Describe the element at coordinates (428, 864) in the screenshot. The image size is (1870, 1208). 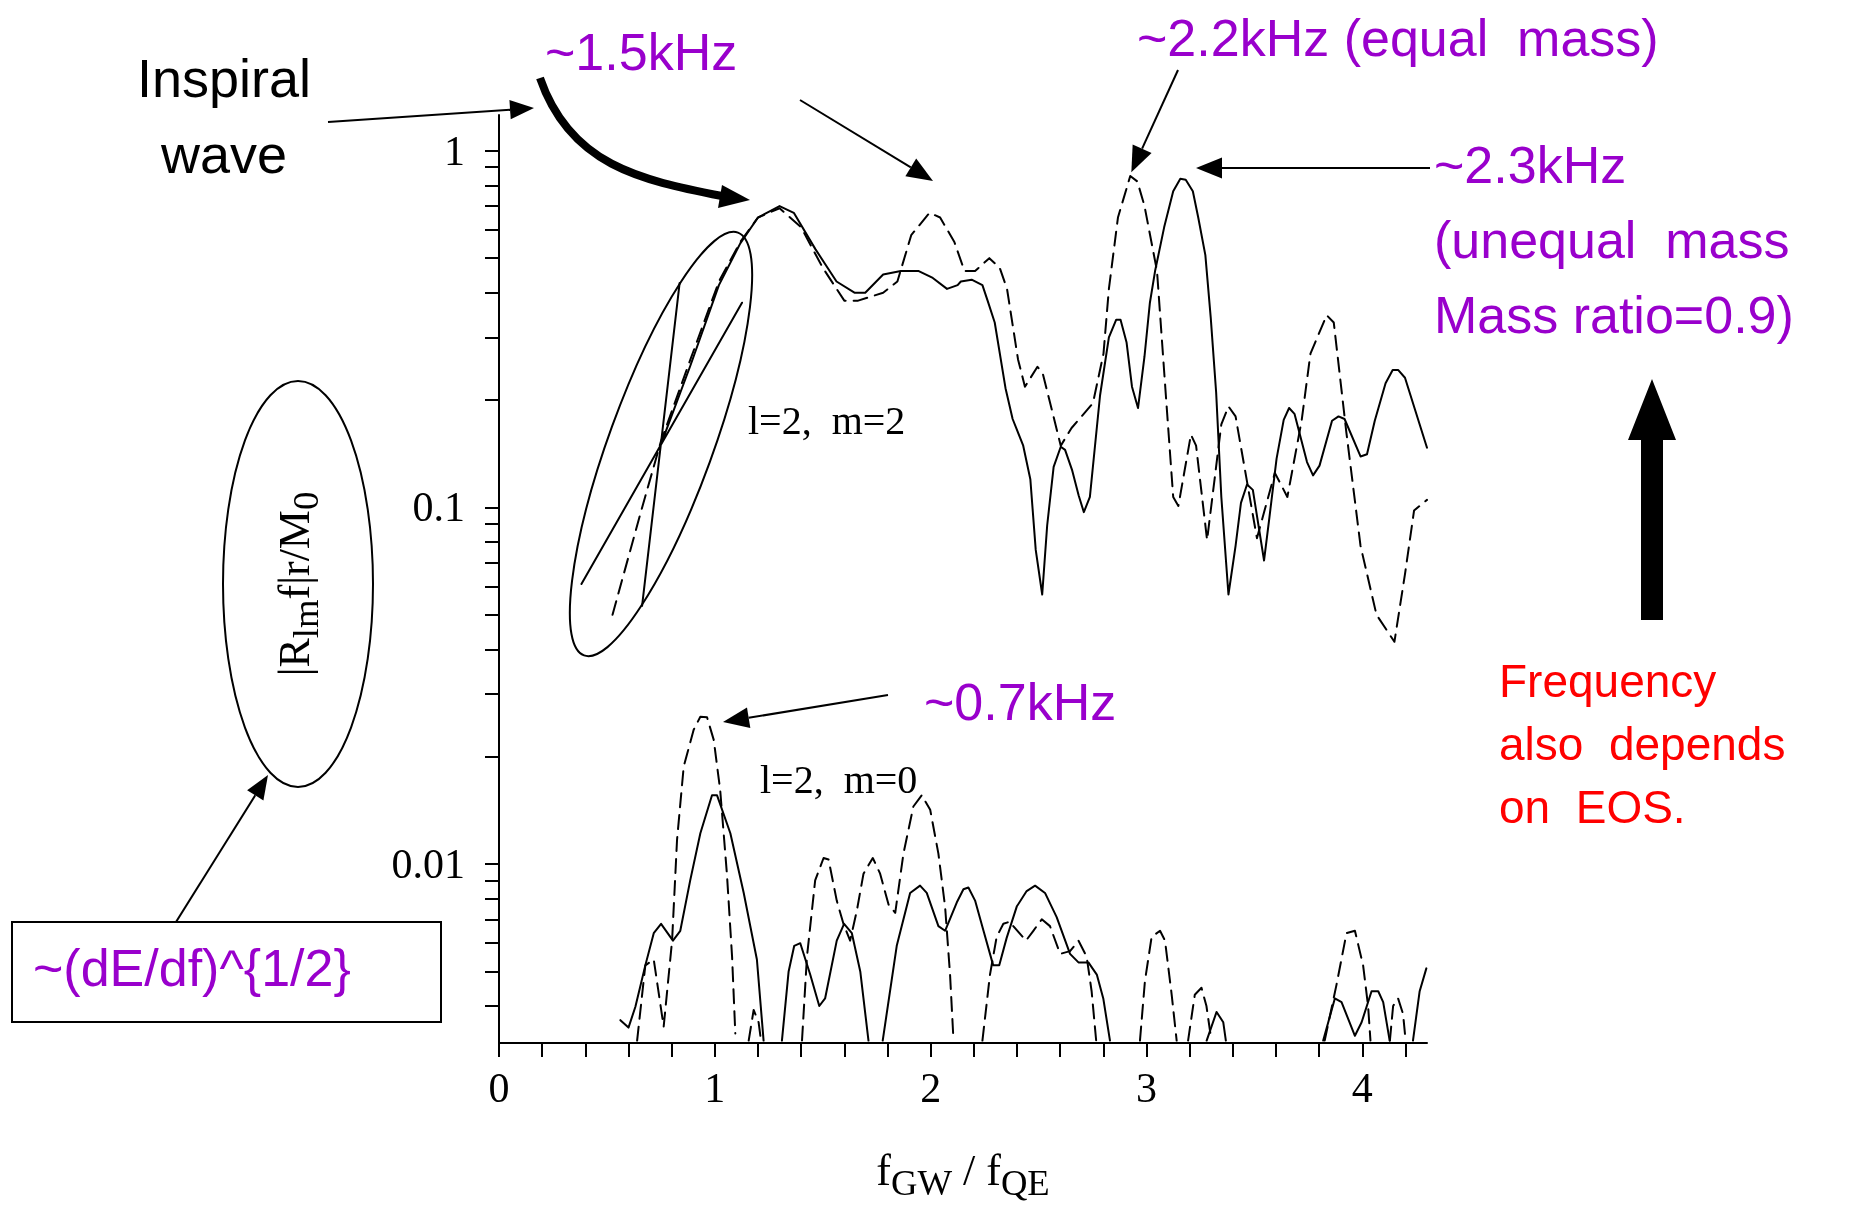
I see `y-tick-label: 0.01` at that location.